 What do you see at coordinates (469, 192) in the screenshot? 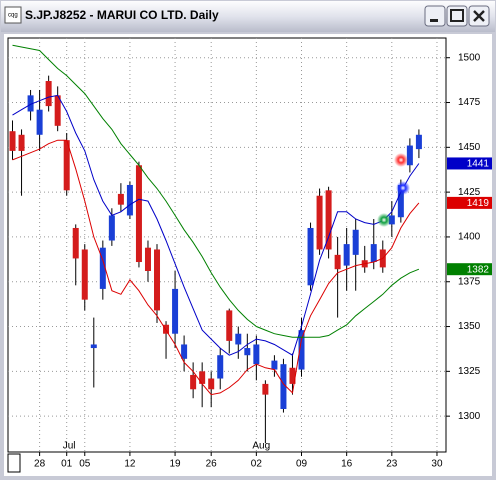
I see `y-tick-label: 1425` at bounding box center [469, 192].